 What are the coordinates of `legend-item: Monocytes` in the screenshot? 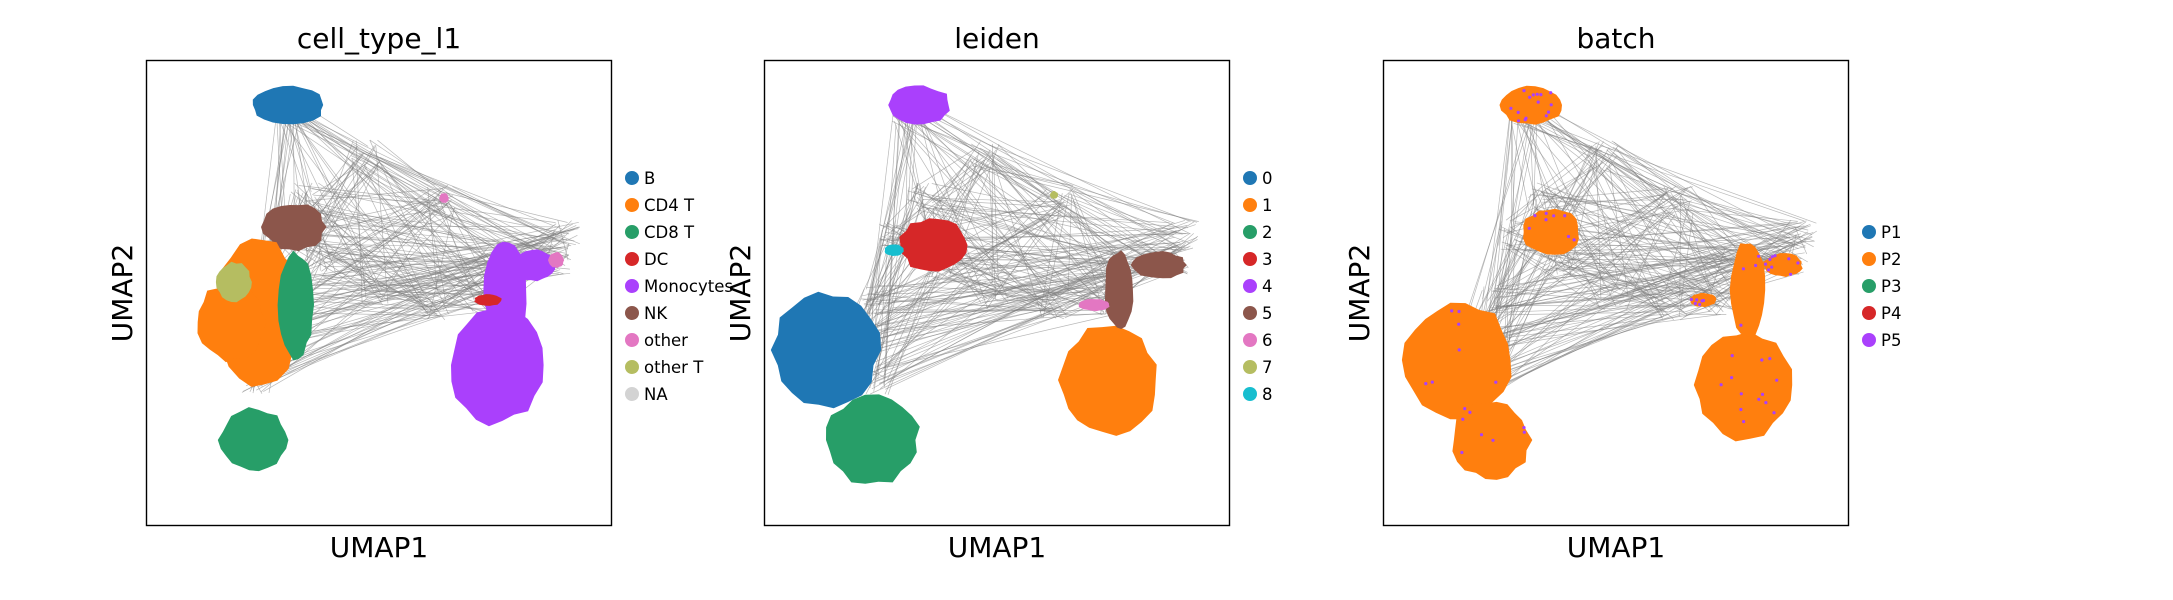 It's located at (679, 286).